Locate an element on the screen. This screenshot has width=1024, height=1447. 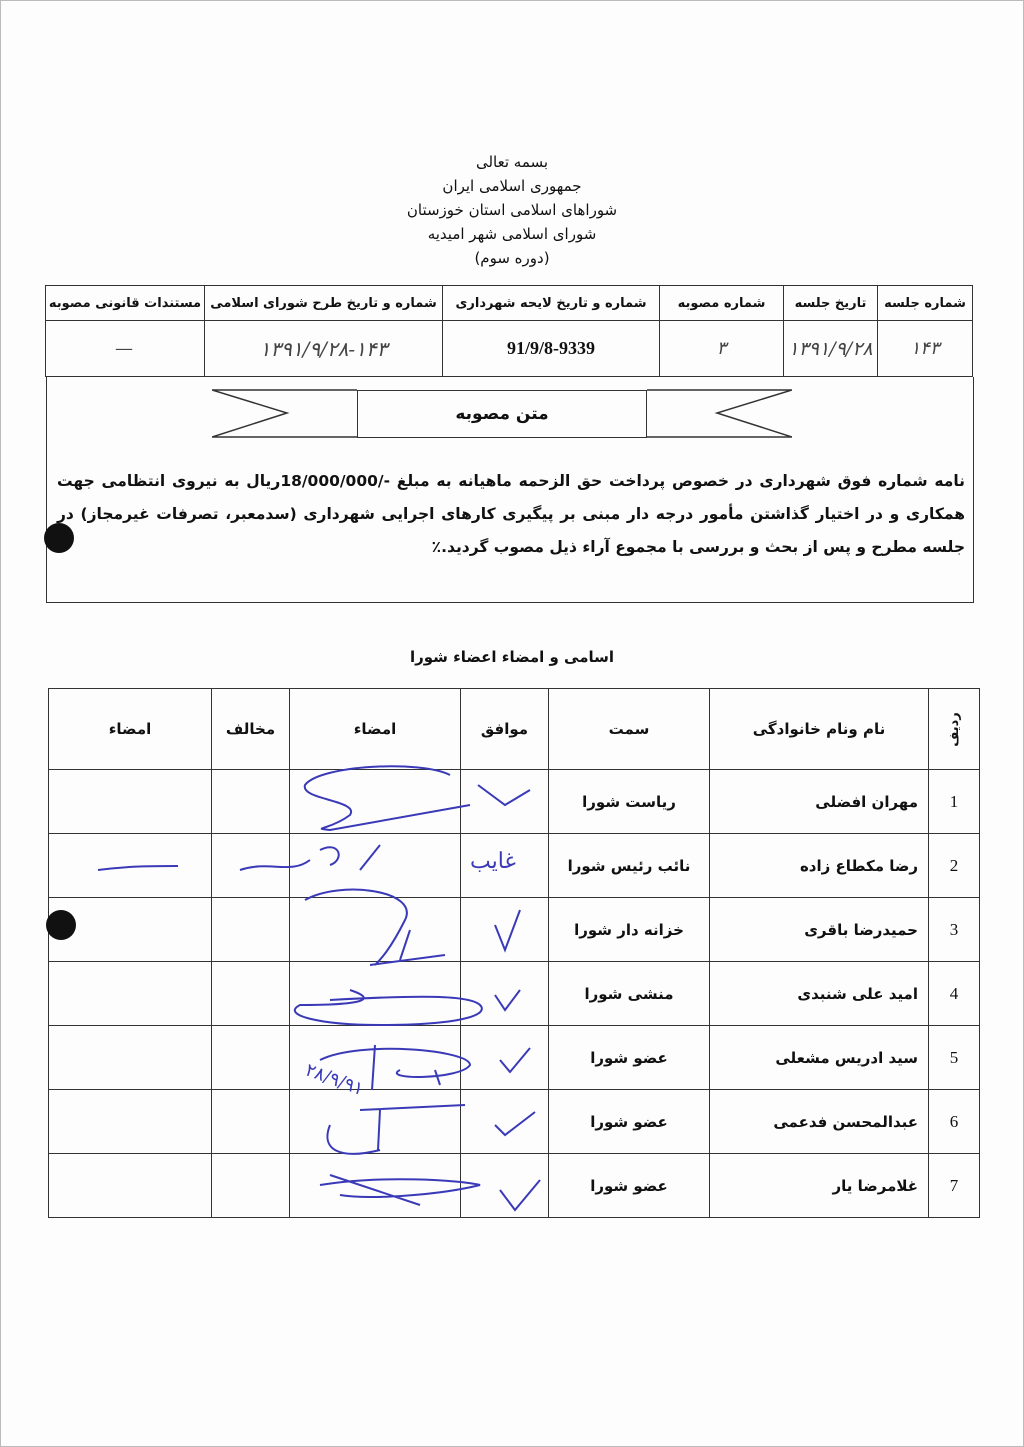
member-row: 2 رضا مکطاع زاده نائب رئیس شورا is located at coordinates (514, 865).